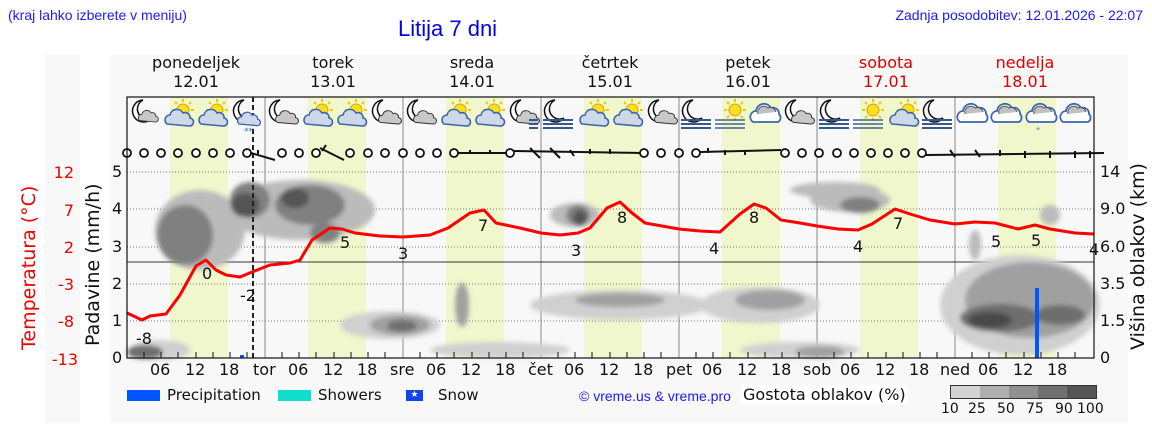  What do you see at coordinates (817, 369) in the screenshot?
I see `x-day-tick: sob` at bounding box center [817, 369].